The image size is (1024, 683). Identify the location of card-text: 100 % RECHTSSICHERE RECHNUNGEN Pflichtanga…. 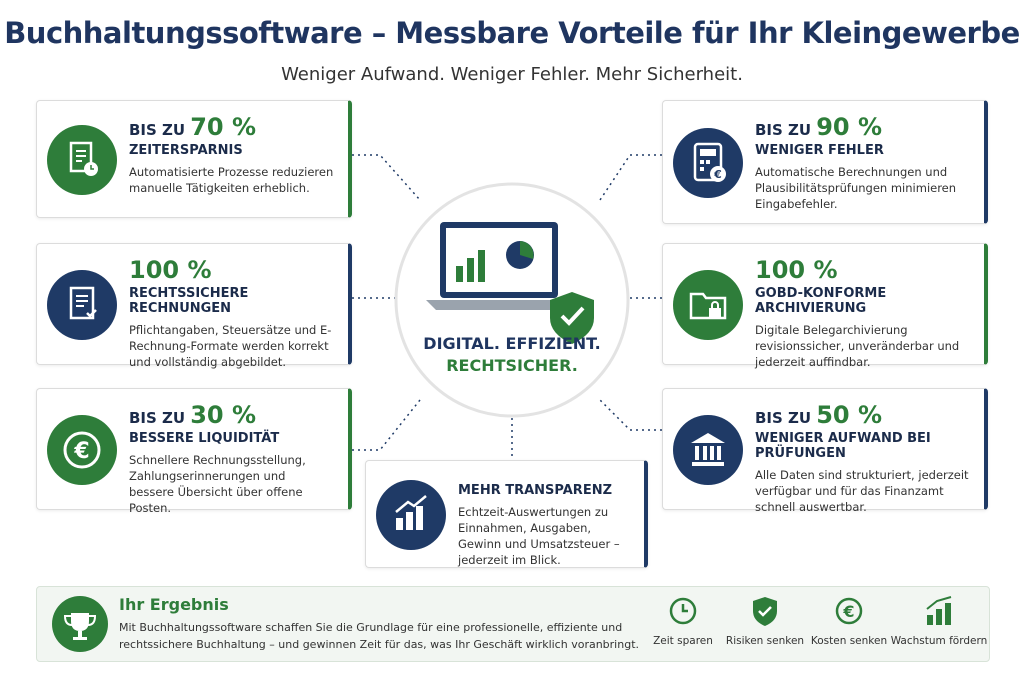
(231, 313).